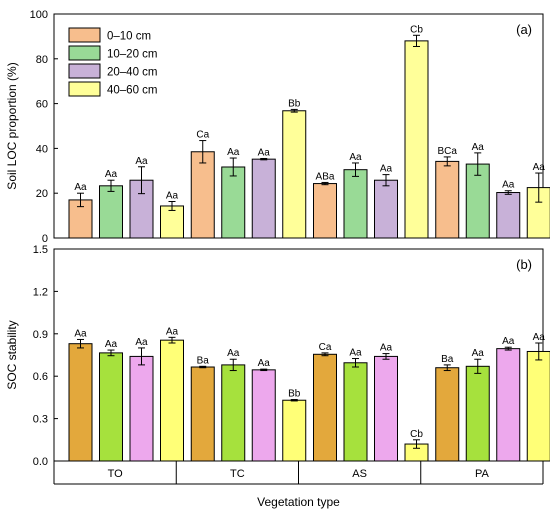  I want to click on y-tick-label: 20, so click(42, 194).